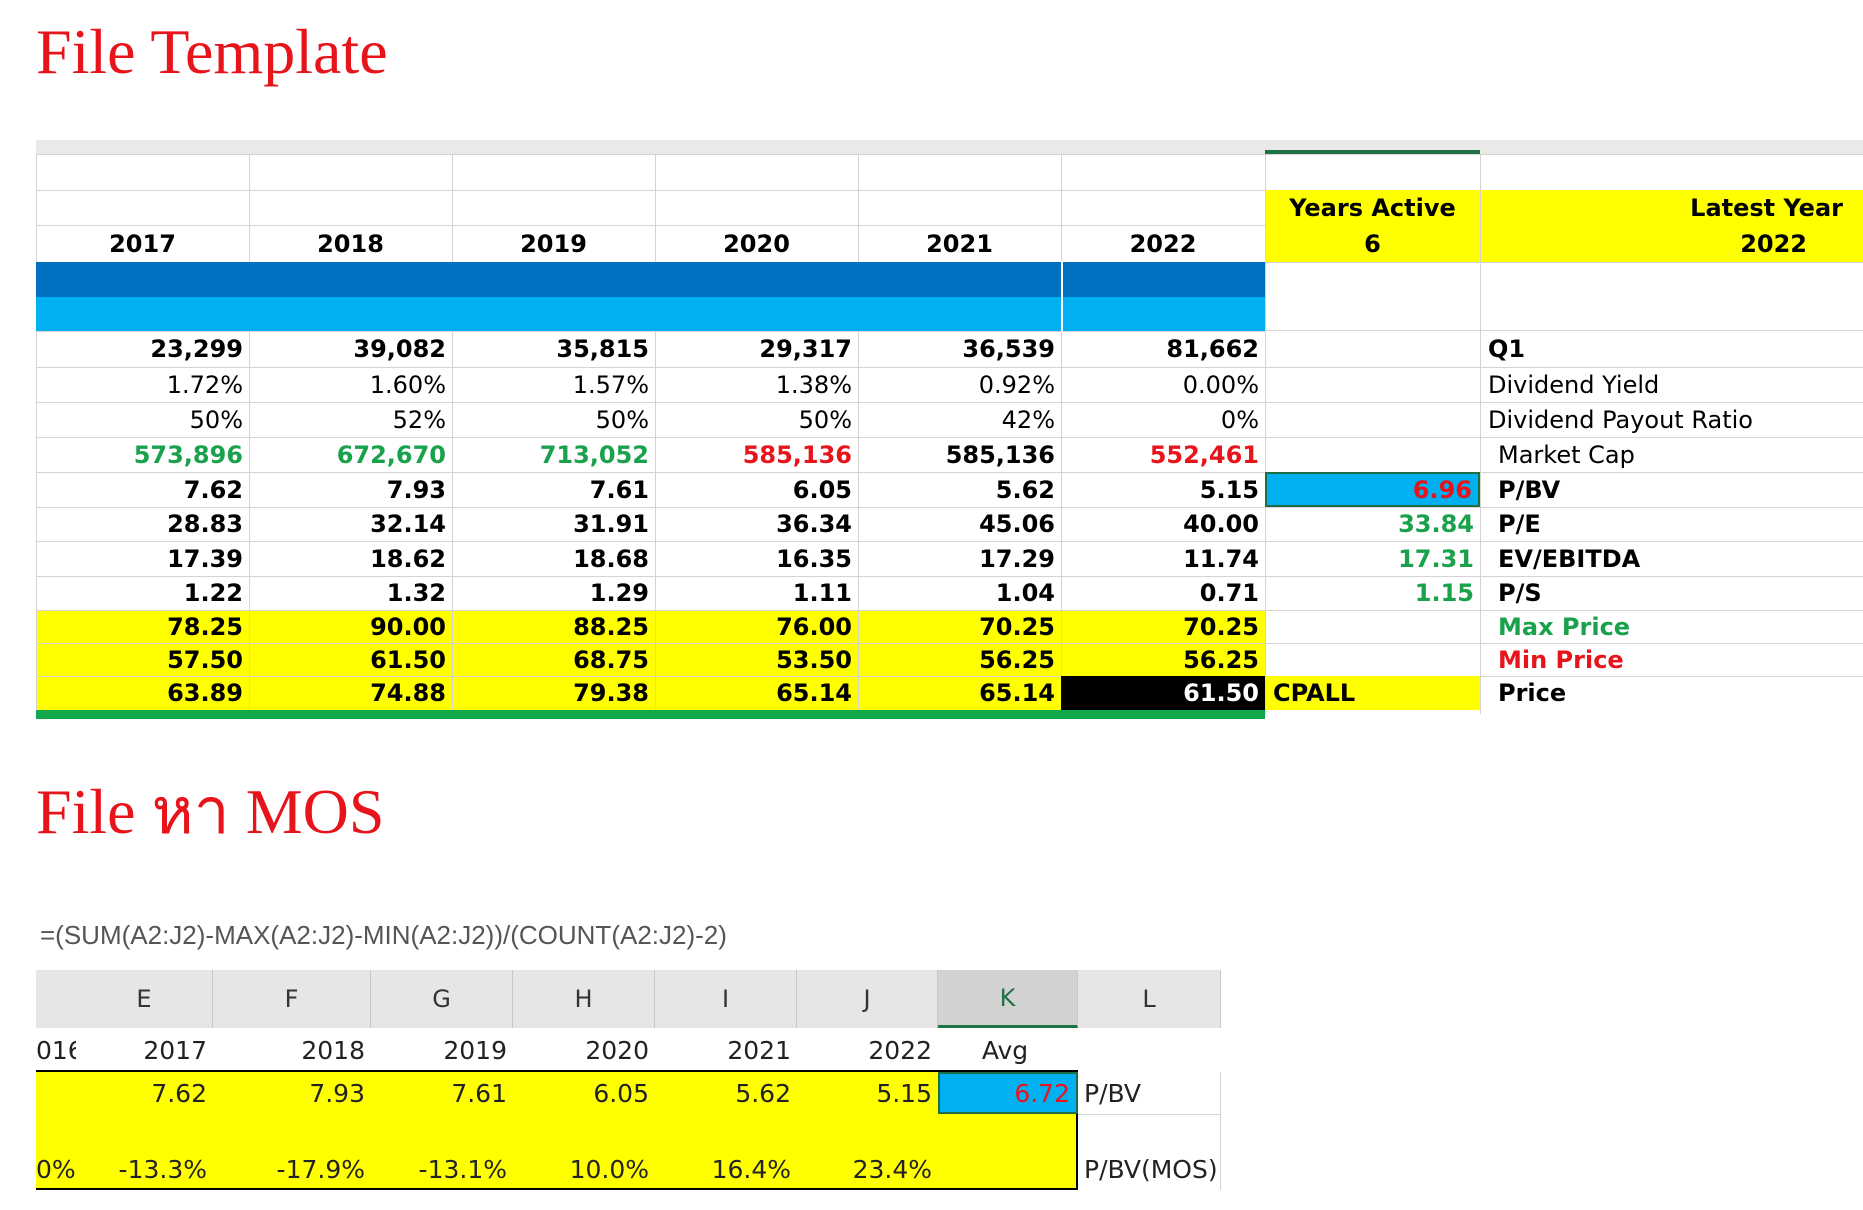 The height and width of the screenshot is (1210, 1863). Describe the element at coordinates (1773, 244) in the screenshot. I see `latest-year-value: 2022` at that location.